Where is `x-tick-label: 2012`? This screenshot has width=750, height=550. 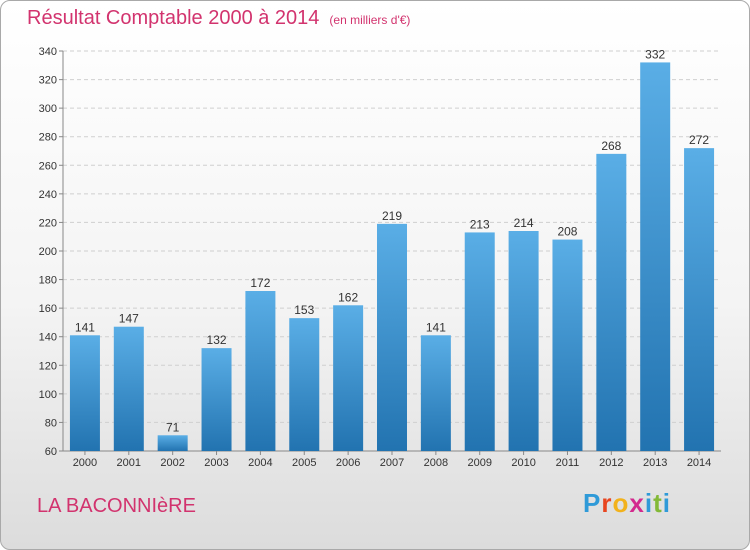
x-tick-label: 2012 is located at coordinates (611, 463).